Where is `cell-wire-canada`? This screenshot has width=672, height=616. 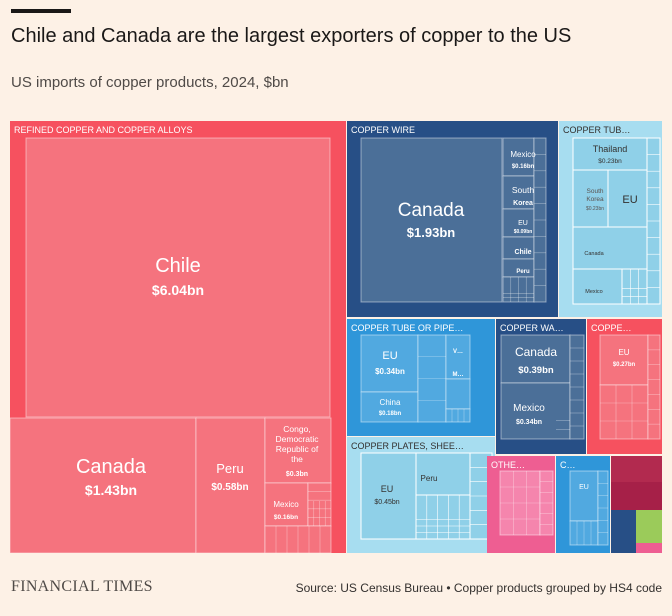 cell-wire-canada is located at coordinates (431, 220).